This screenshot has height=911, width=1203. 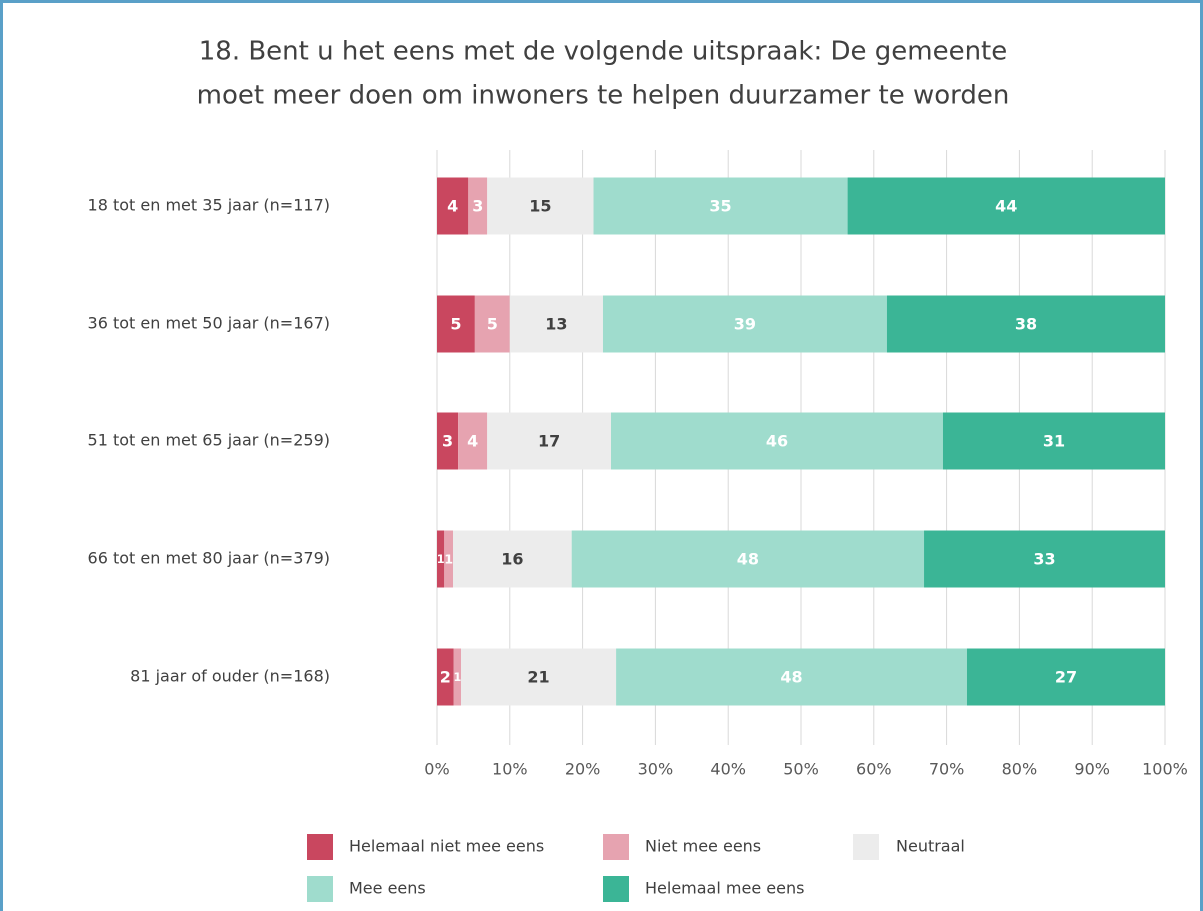 I want to click on data-label: 38, so click(x=1026, y=324).